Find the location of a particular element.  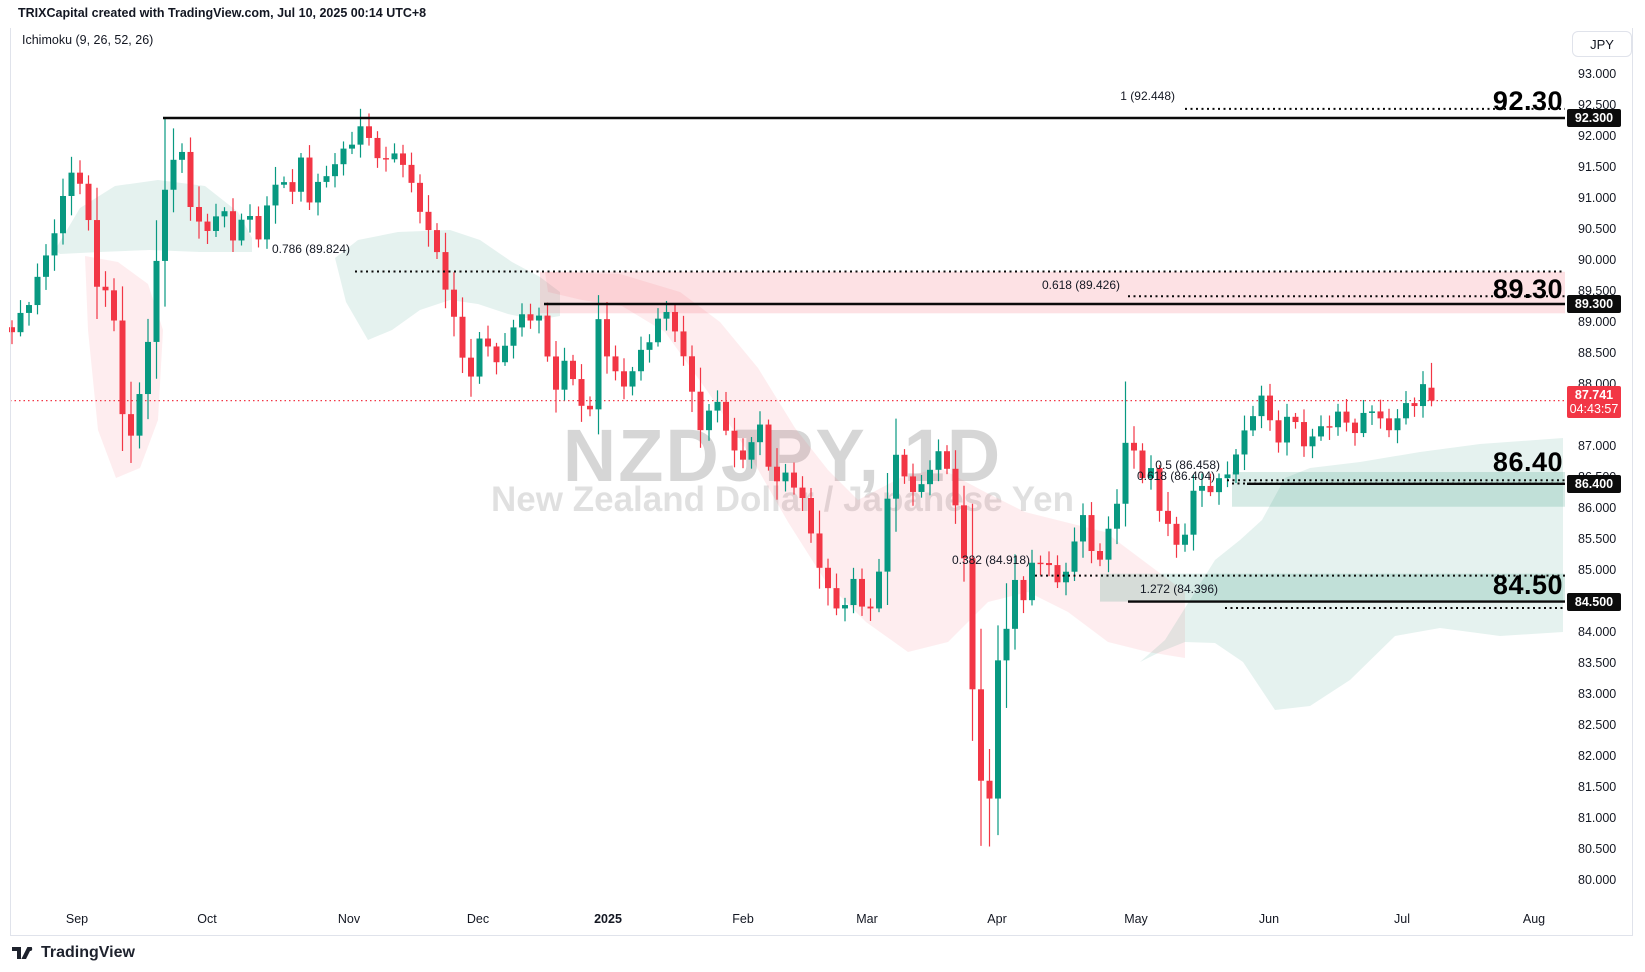

bottom-border is located at coordinates (821, 935).